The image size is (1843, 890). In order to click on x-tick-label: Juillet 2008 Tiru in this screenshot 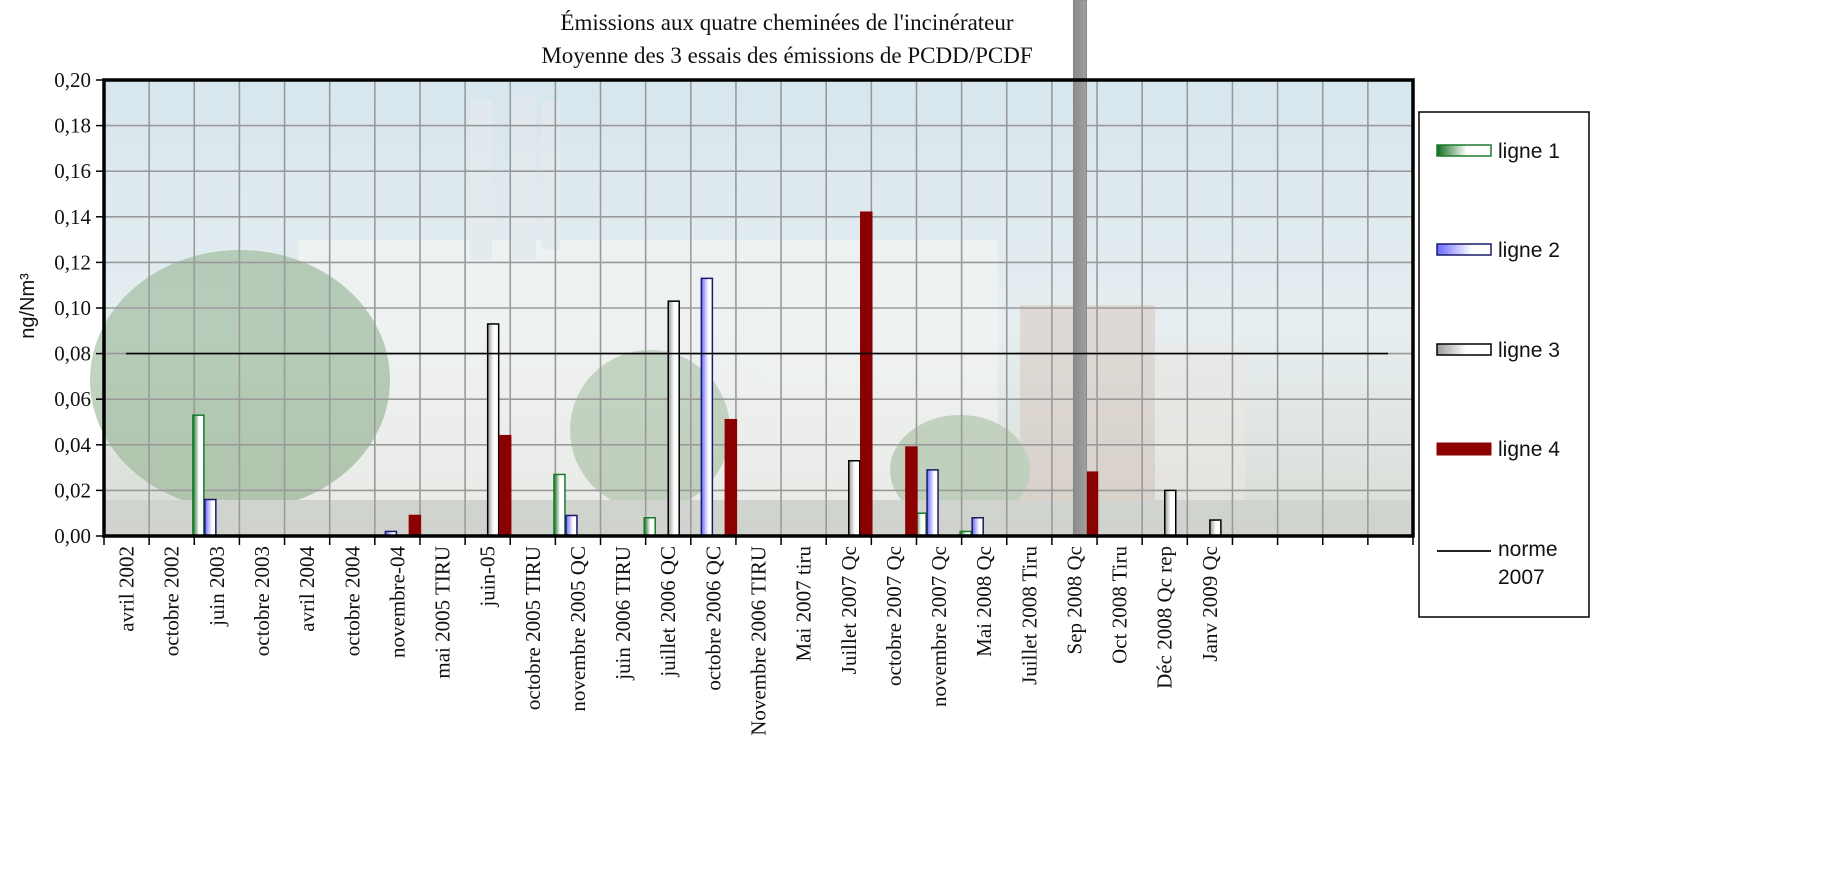, I will do `click(1029, 615)`.